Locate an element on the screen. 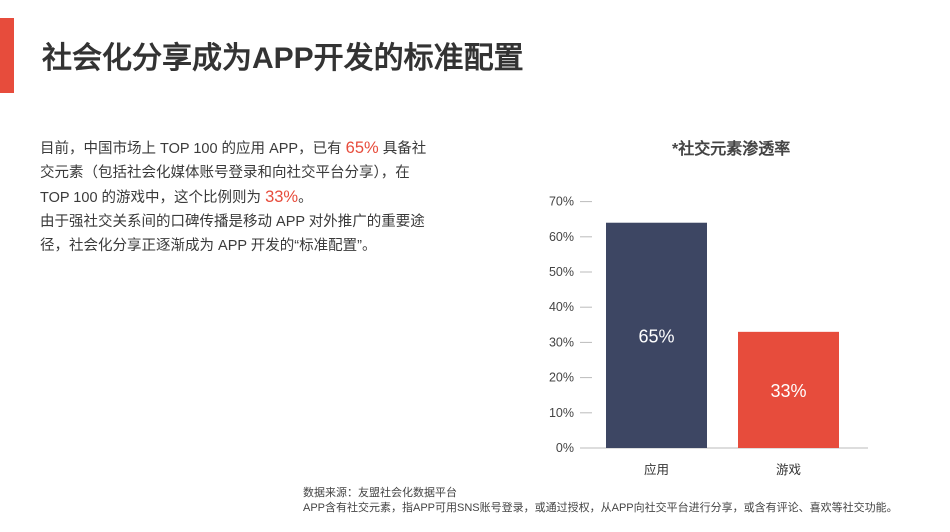  bar-value-label: 33% is located at coordinates (788, 391).